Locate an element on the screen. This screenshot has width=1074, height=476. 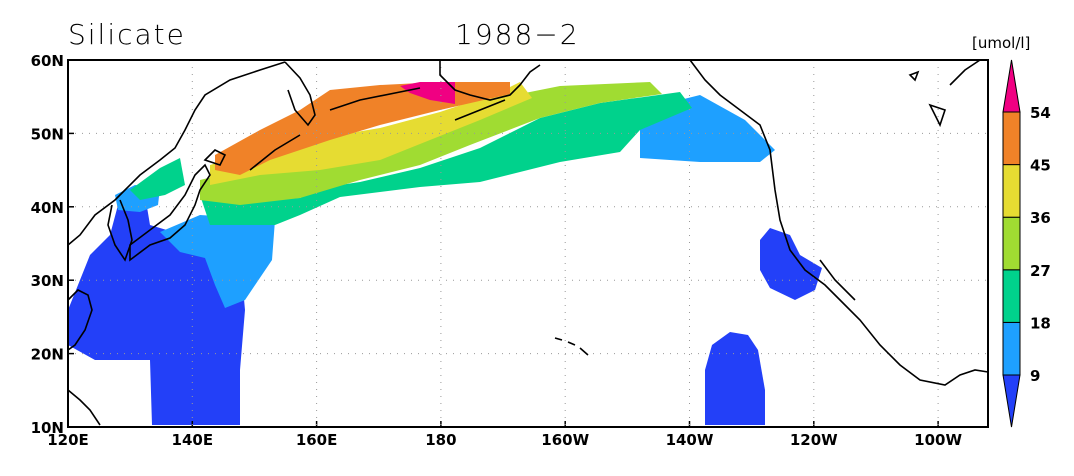
coast-hawaii is located at coordinates (571, 346).